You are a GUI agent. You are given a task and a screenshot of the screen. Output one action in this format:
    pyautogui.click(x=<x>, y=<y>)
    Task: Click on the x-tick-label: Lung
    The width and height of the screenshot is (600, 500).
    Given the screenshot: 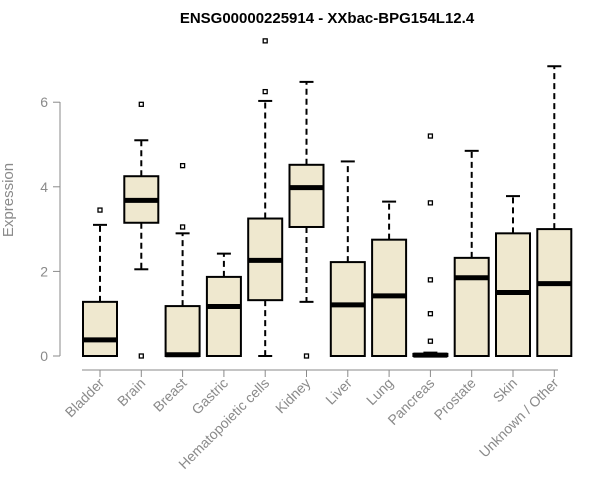 What is the action you would take?
    pyautogui.click(x=379, y=391)
    